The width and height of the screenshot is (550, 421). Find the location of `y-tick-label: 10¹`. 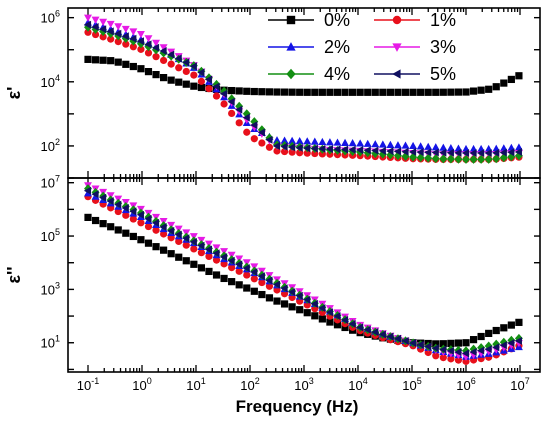

y-tick-label: 10¹ is located at coordinates (50, 342).